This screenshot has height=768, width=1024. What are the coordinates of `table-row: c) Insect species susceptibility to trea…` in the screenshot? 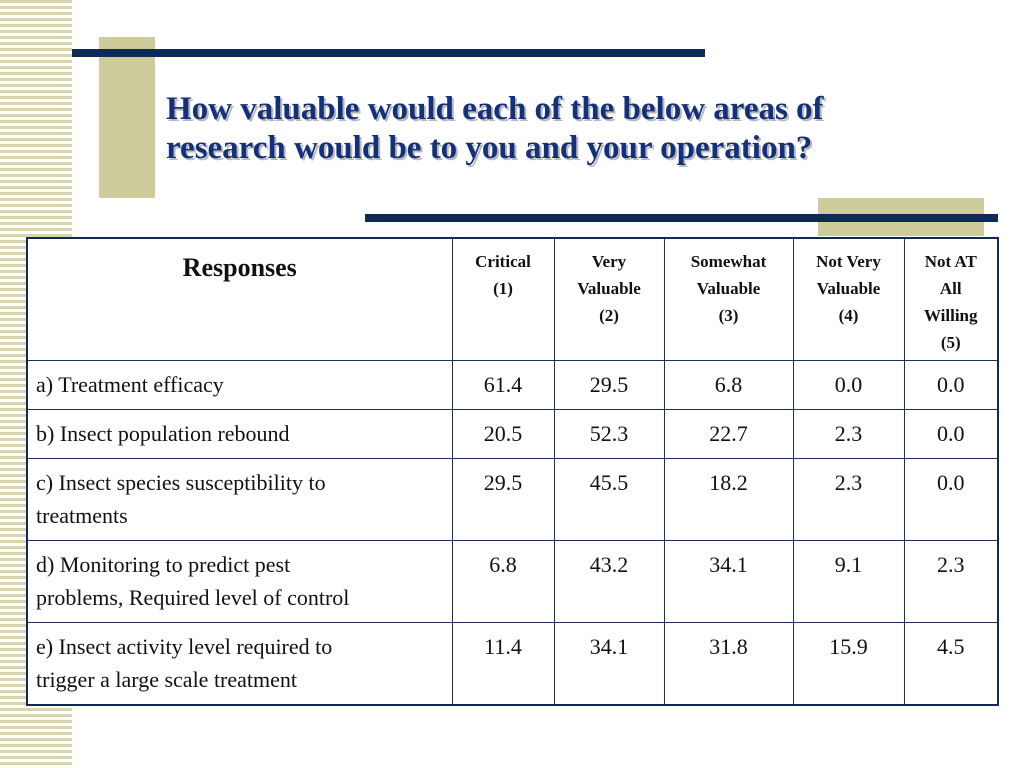 It's located at (512, 499).